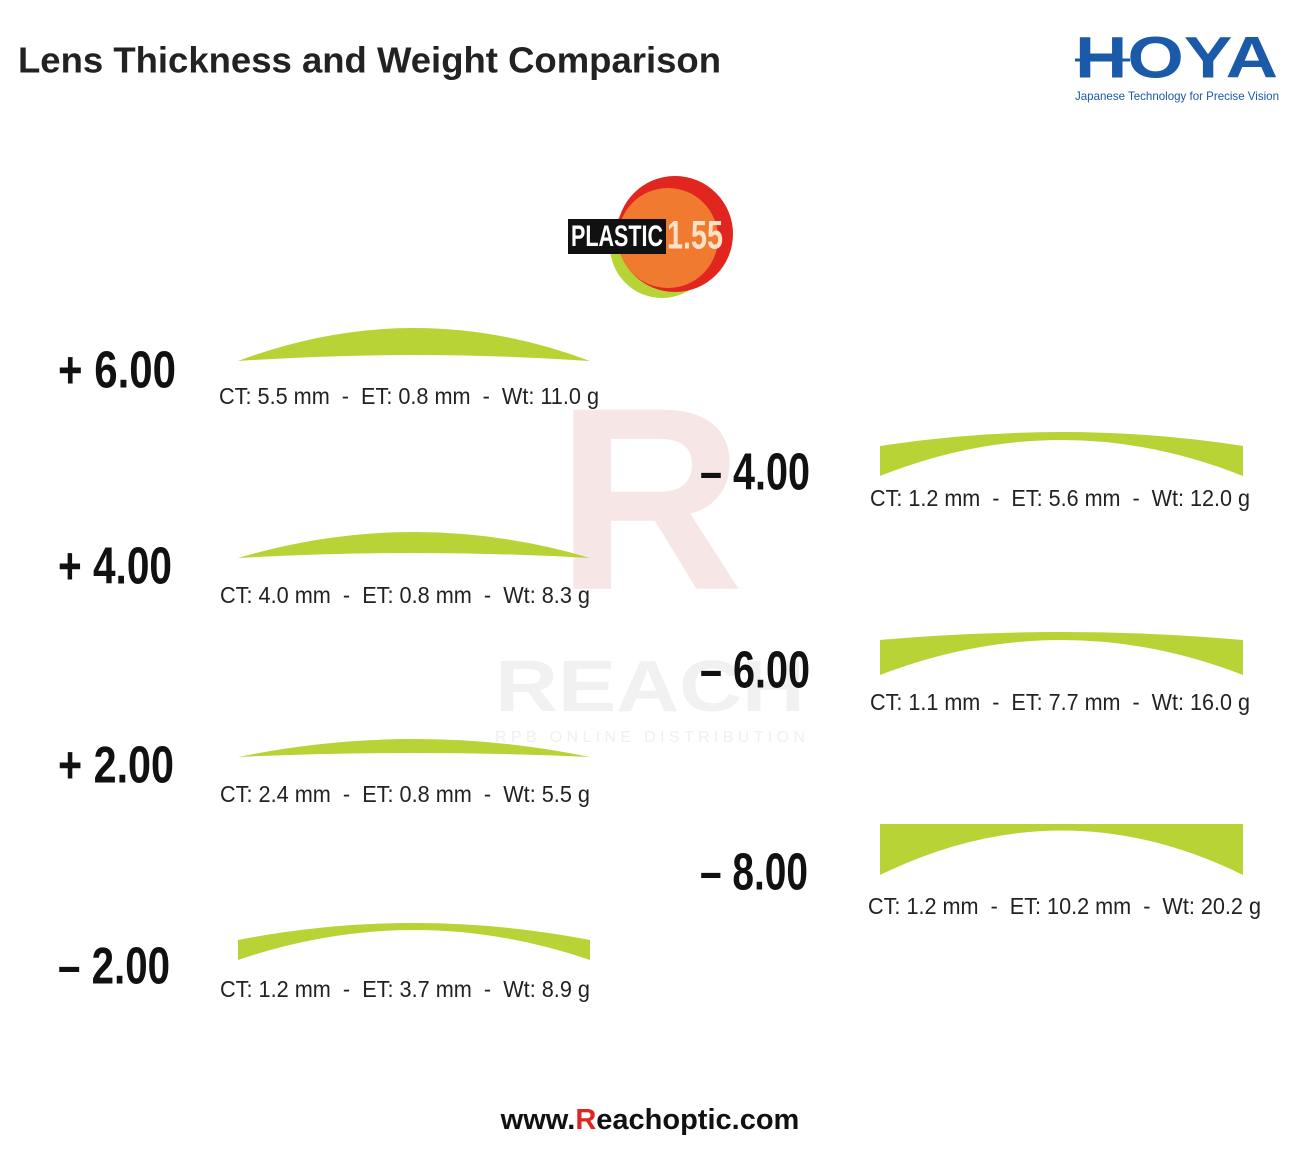 This screenshot has width=1300, height=1160. I want to click on material-name: PLASTIC, so click(617, 236).